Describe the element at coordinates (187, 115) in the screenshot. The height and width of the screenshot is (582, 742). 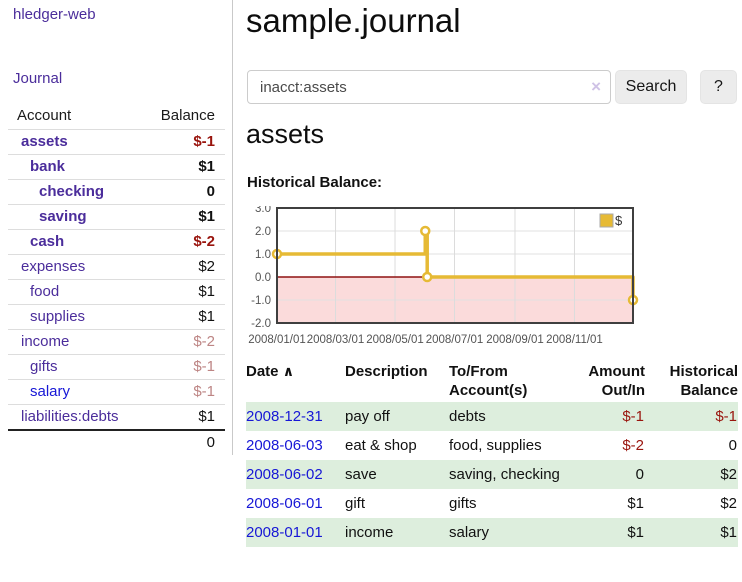
I see `accounts-header-balance: Balance` at that location.